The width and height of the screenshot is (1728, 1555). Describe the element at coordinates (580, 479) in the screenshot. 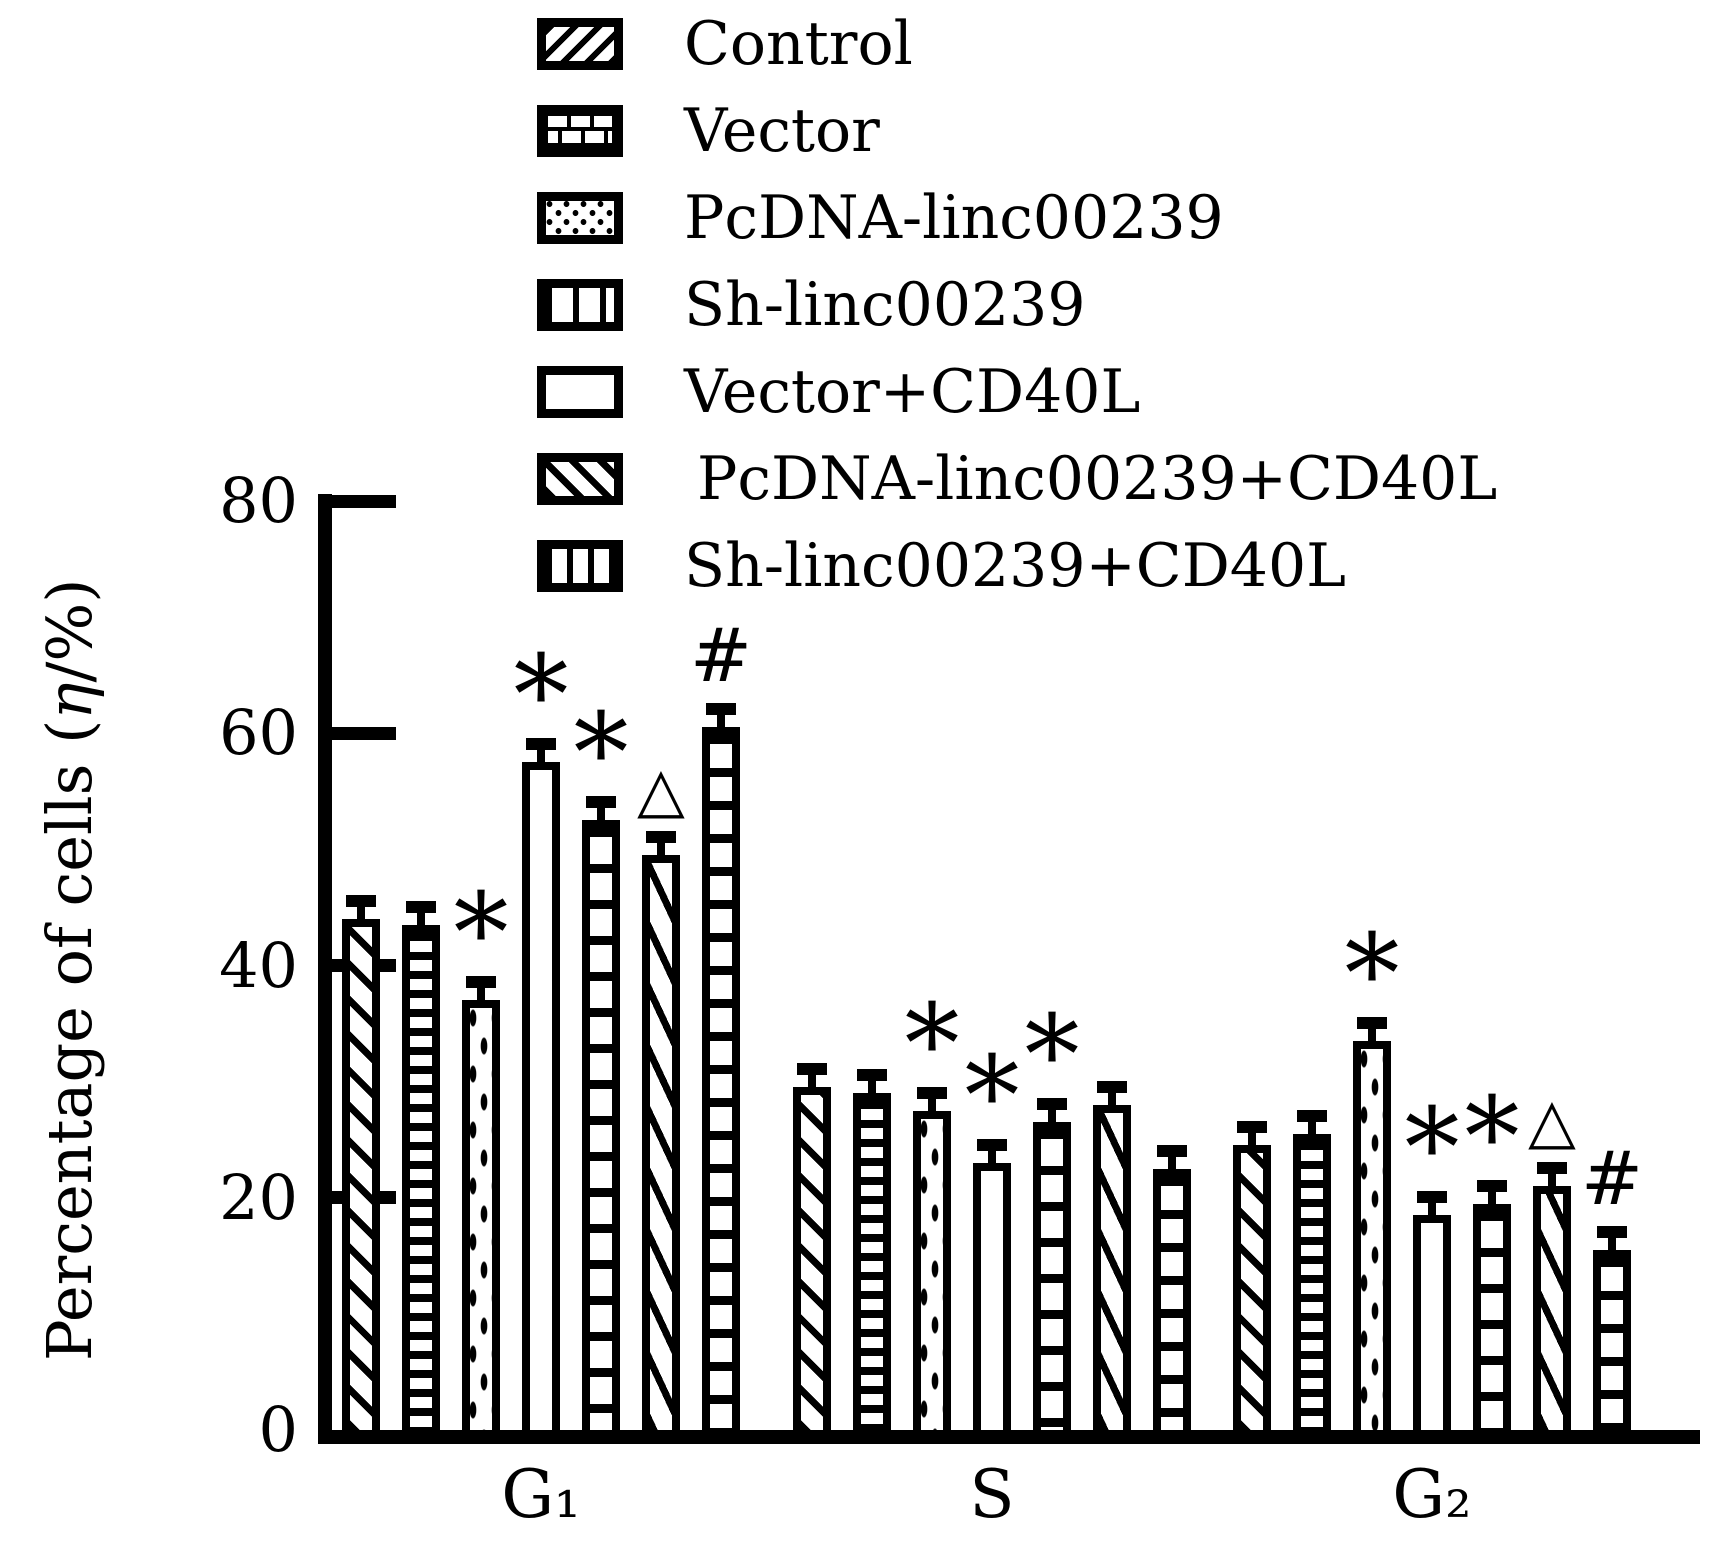

I see `legend-swatch-diag_down` at that location.